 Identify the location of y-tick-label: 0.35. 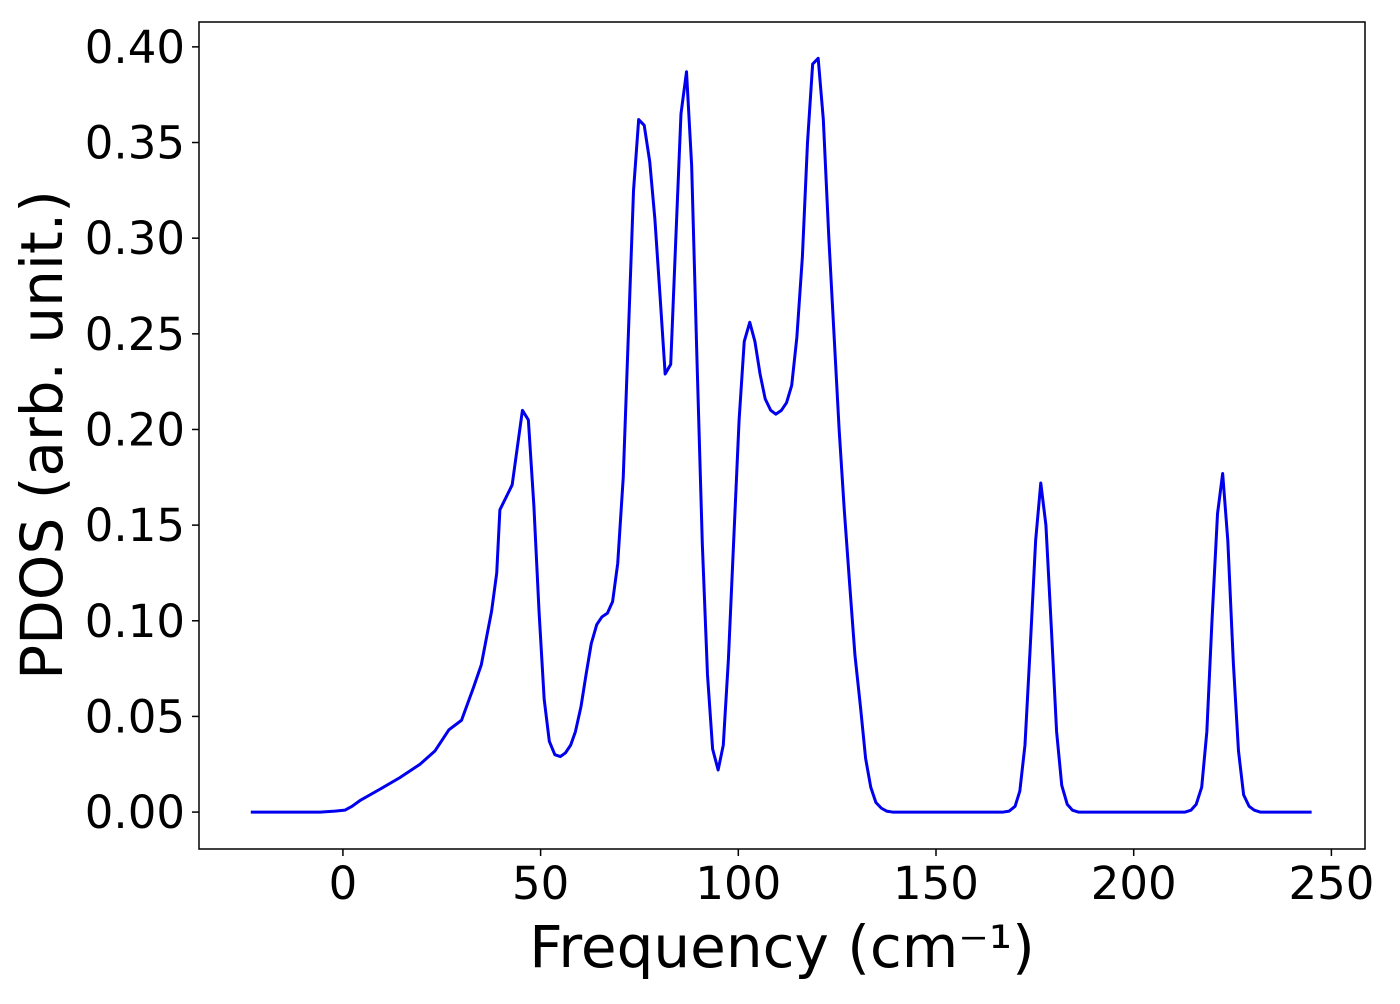
(135, 143).